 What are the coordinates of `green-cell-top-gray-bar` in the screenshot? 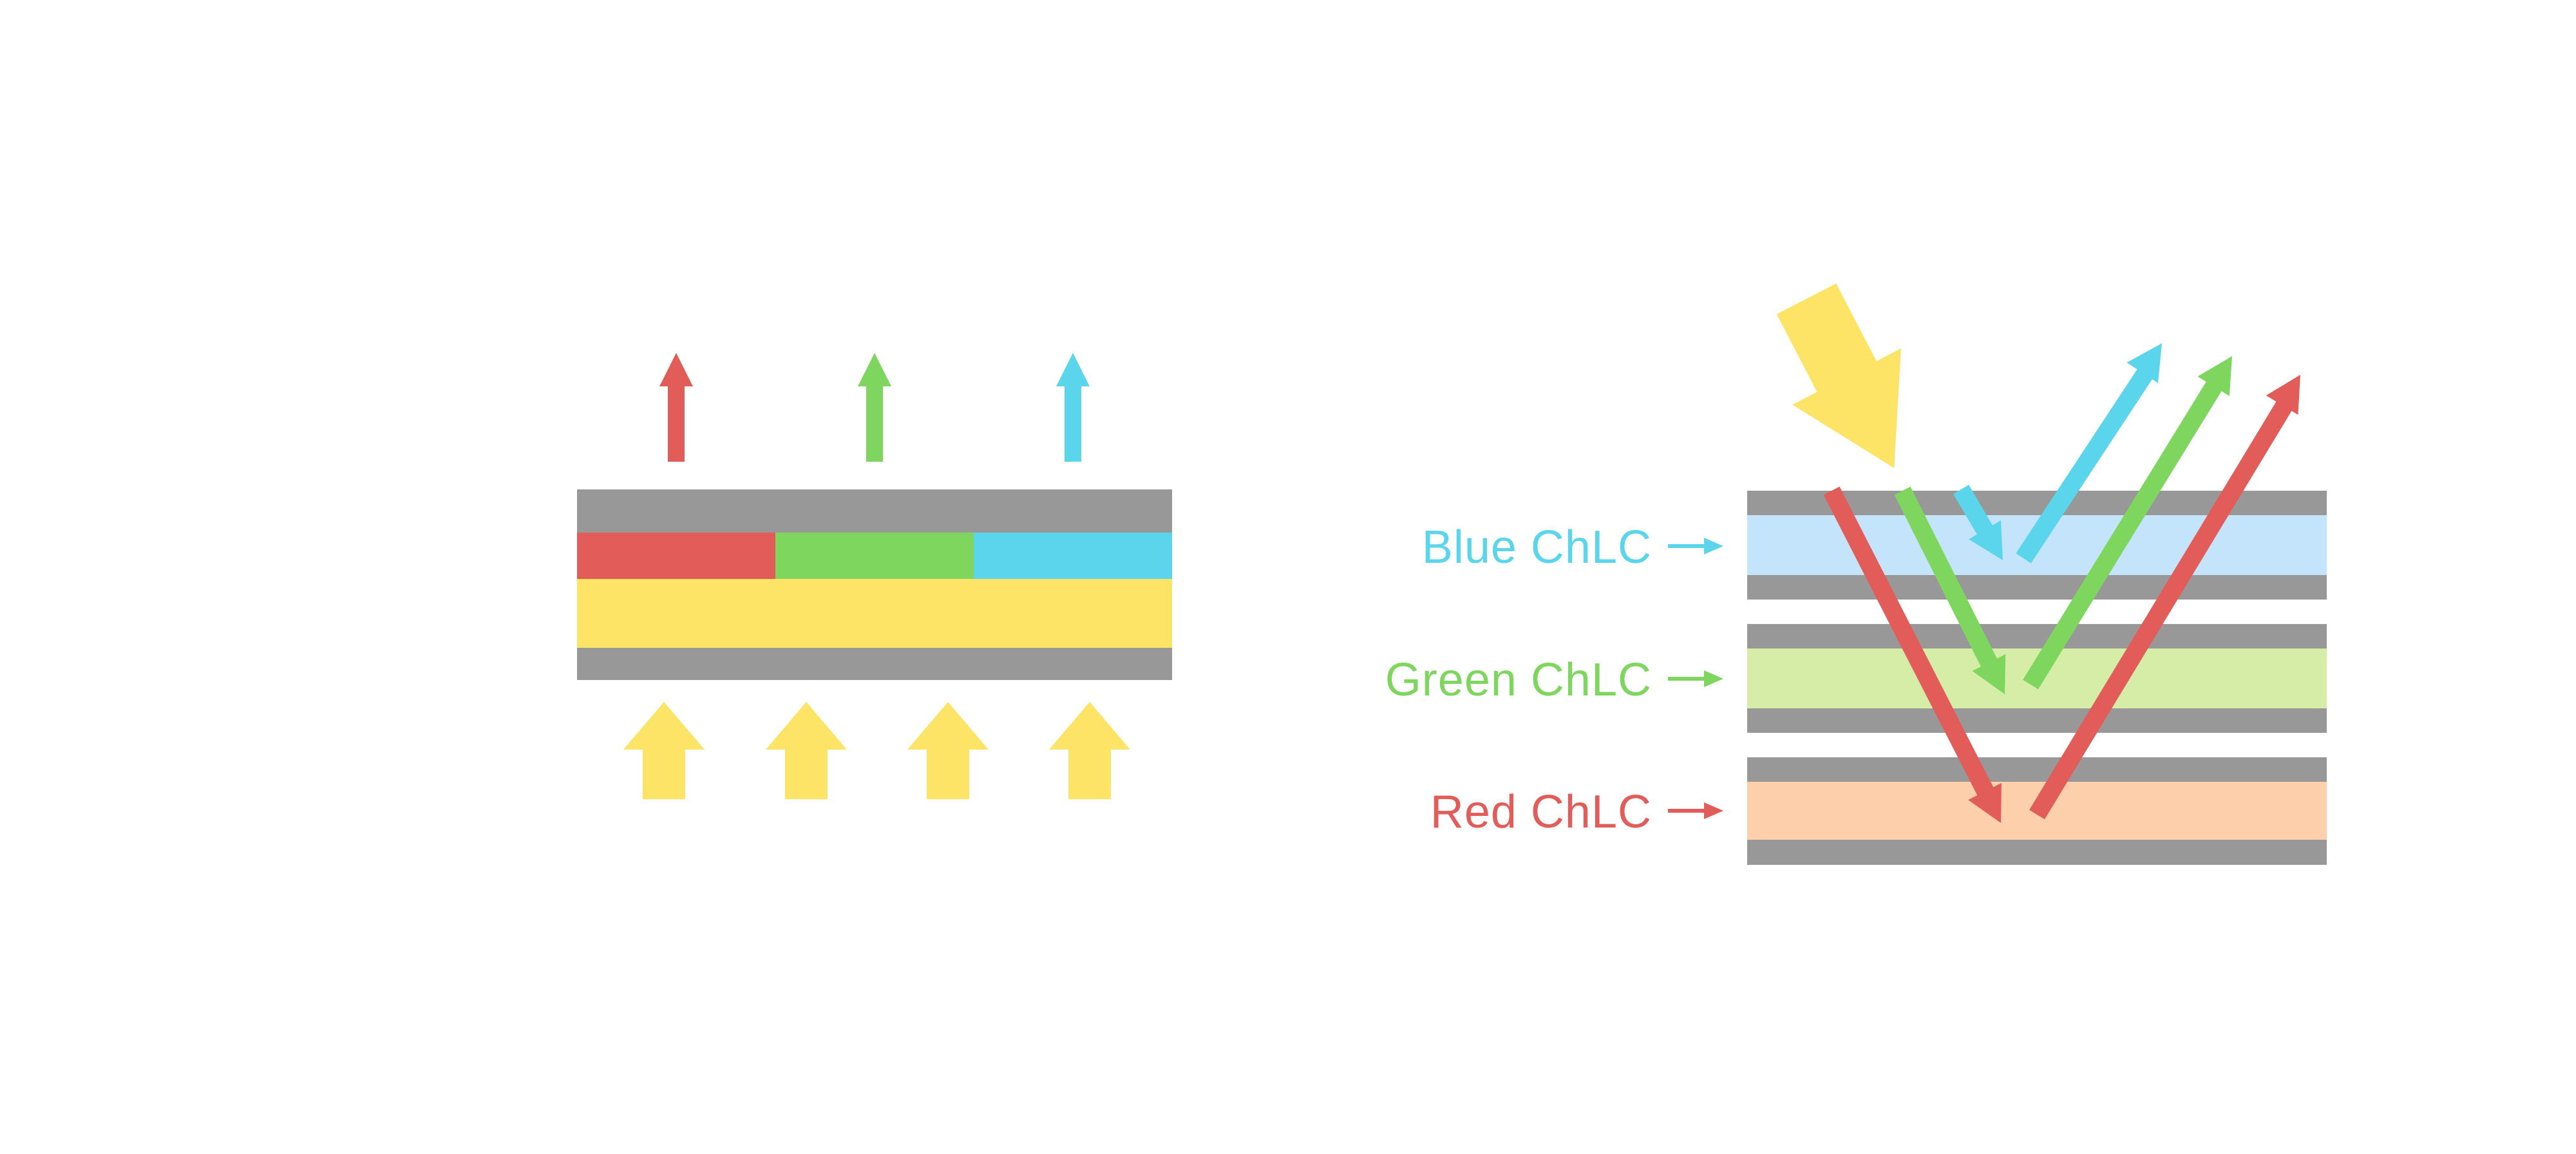 It's located at (2037, 636).